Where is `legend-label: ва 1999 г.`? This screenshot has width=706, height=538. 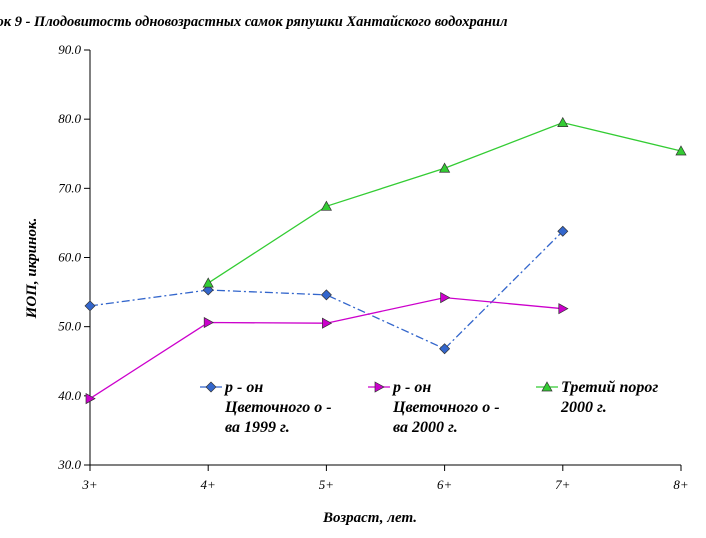 legend-label: ва 1999 г. is located at coordinates (257, 427).